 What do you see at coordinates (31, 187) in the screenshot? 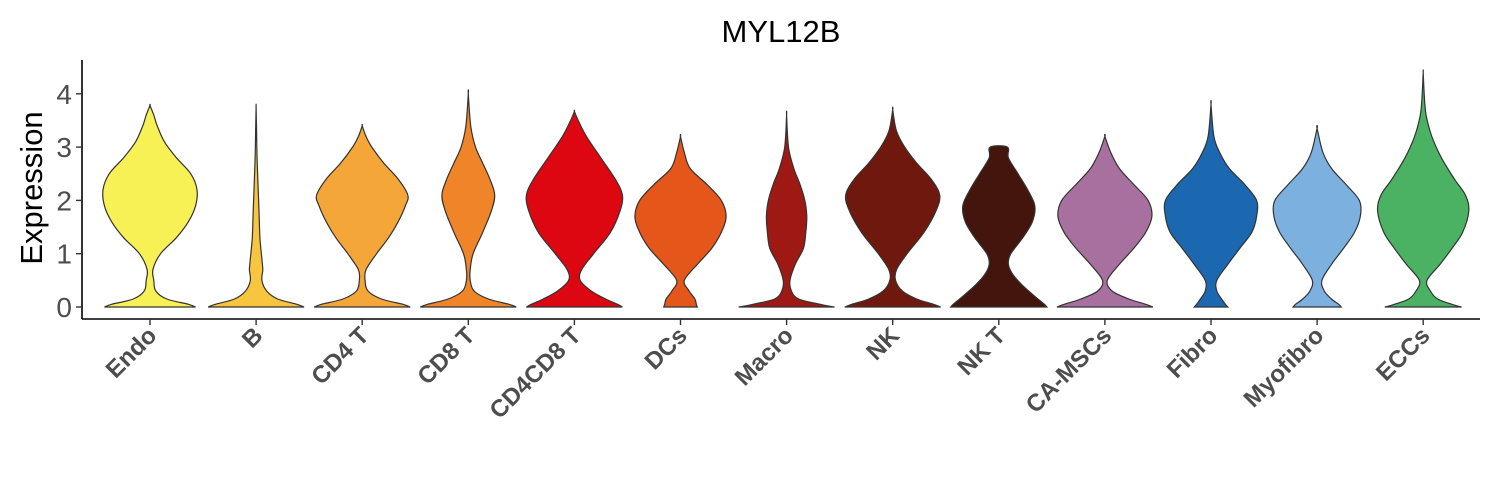
I see `y-axis-label: Expression` at bounding box center [31, 187].